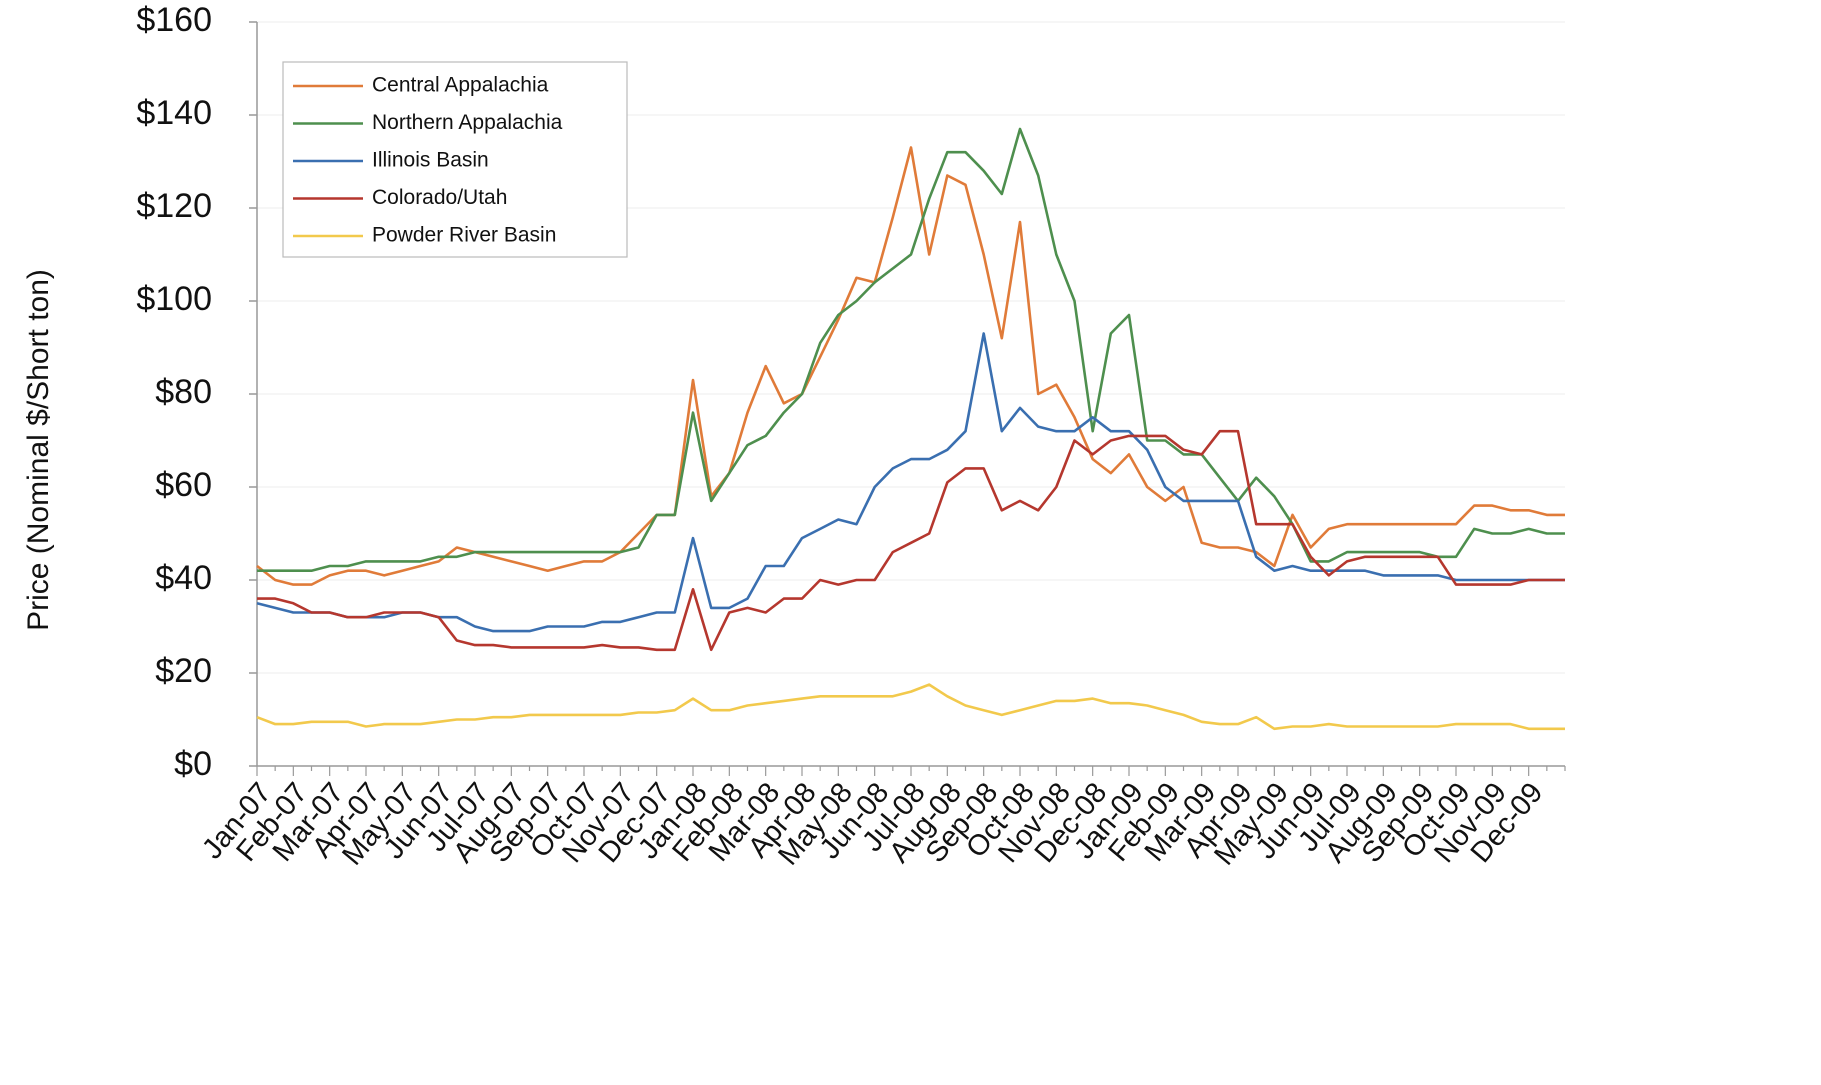 The width and height of the screenshot is (1821, 1085). I want to click on legend-label: Colorado/Utah, so click(439, 197).